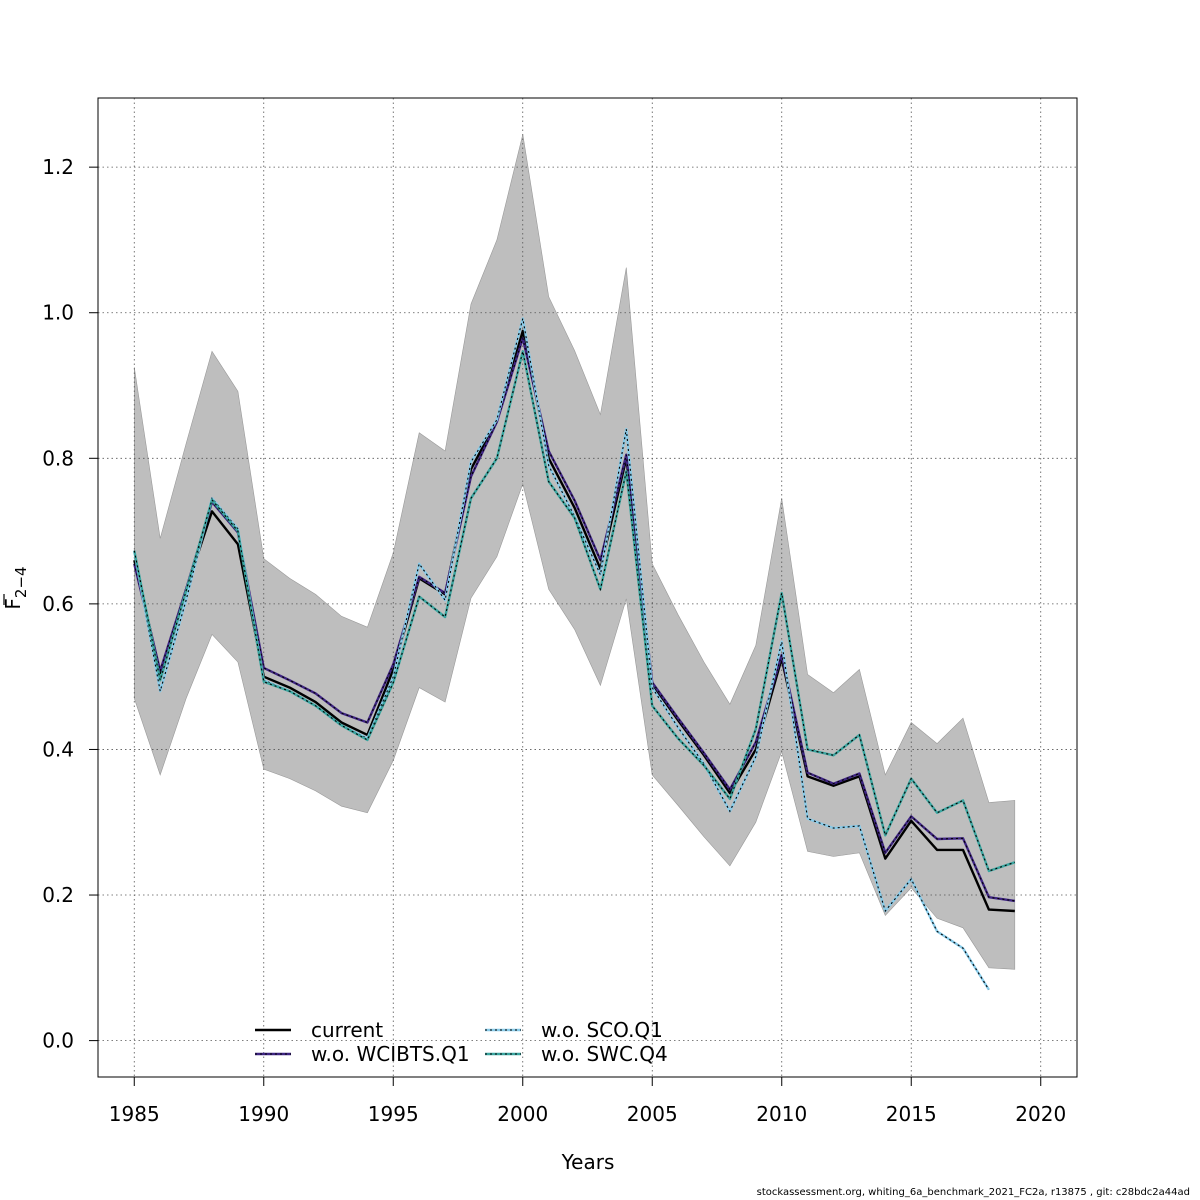 The image size is (1200, 1200). Describe the element at coordinates (21, 582) in the screenshot. I see `y-axis-title-sub: 2−4` at that location.